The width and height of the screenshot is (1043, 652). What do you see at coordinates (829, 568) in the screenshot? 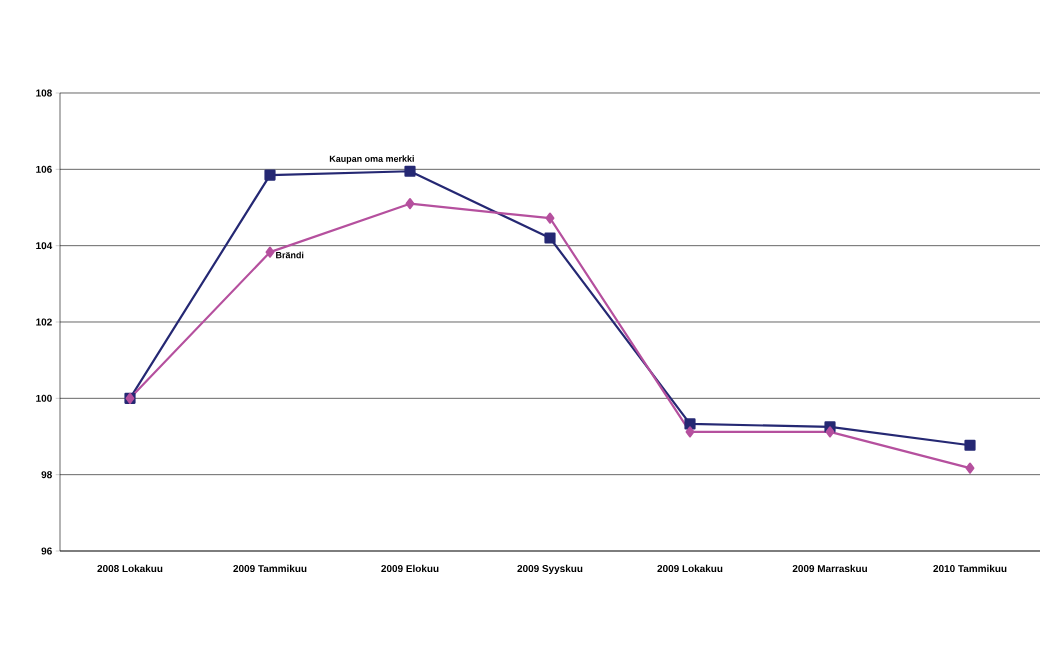
I see `x-tick-label: 2009 Marraskuu` at bounding box center [829, 568].